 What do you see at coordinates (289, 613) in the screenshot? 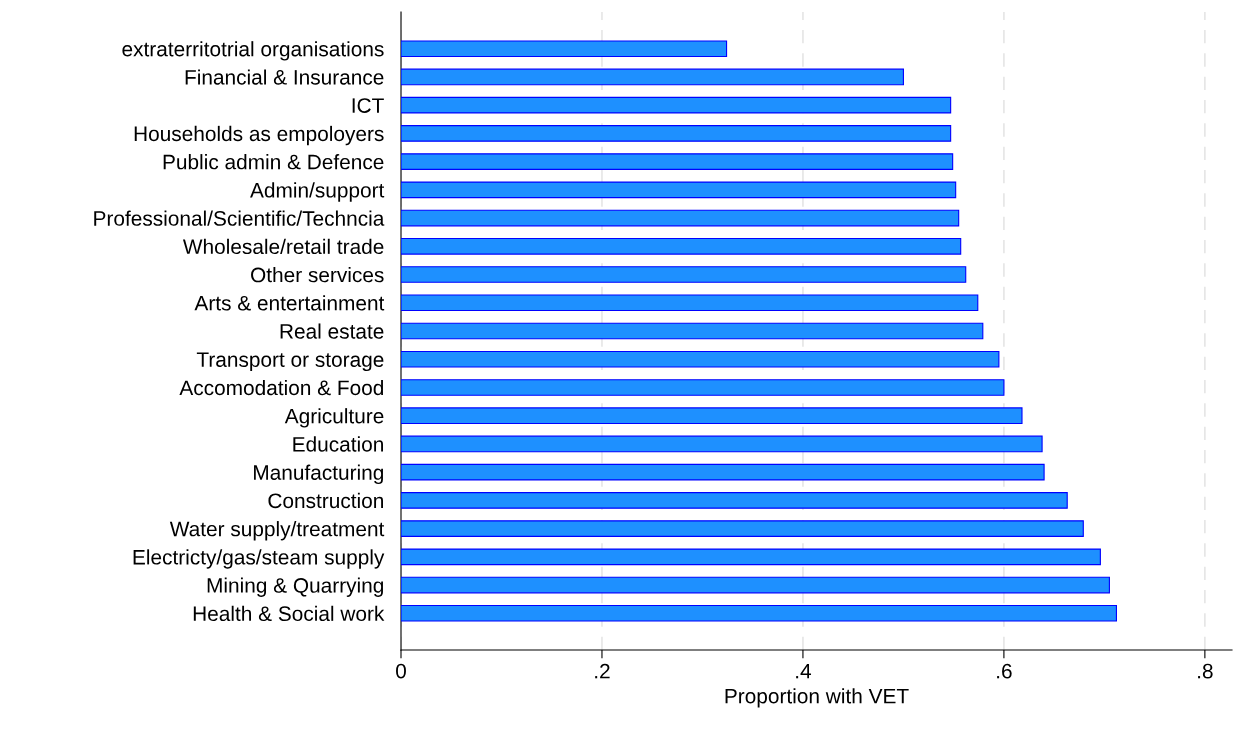
I see `y-tick-label: Health & Social work` at bounding box center [289, 613].